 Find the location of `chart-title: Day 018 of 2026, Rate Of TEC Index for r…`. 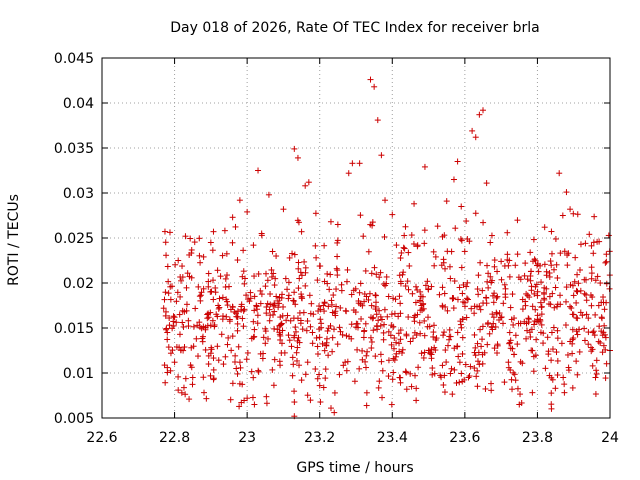

chart-title: Day 018 of 2026, Rate Of TEC Index for r… is located at coordinates (354, 28).